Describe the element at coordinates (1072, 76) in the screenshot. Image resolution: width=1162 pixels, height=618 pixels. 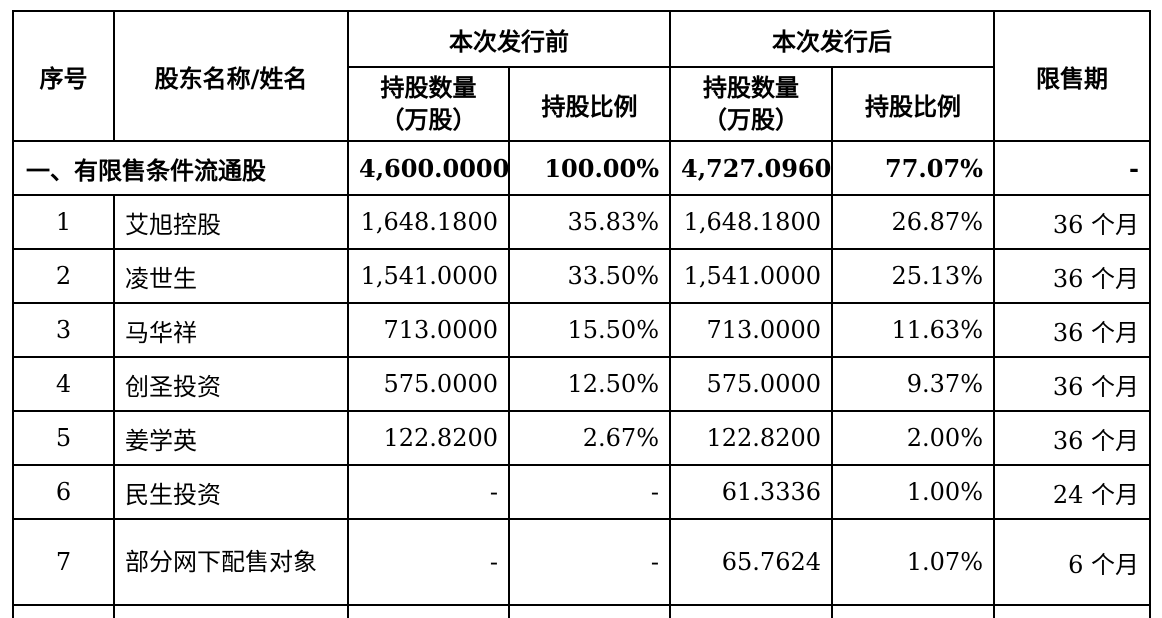
I see `header-lockup: 限售期` at that location.